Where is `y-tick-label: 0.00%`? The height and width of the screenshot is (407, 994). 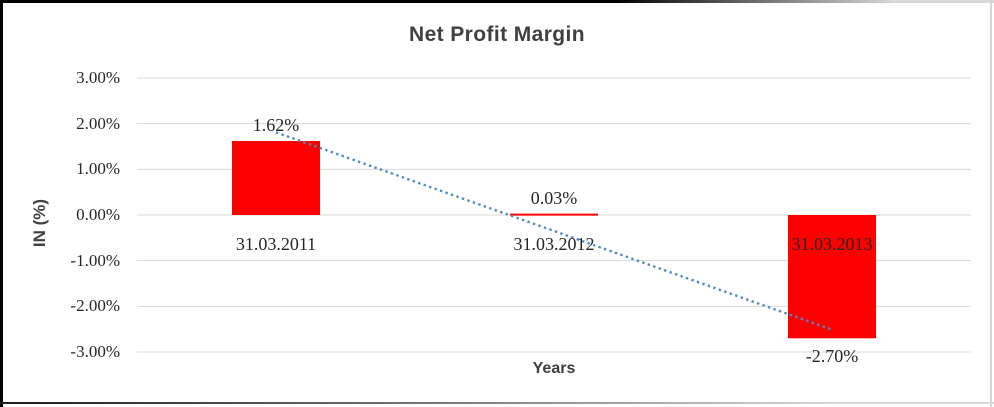 y-tick-label: 0.00% is located at coordinates (98, 214).